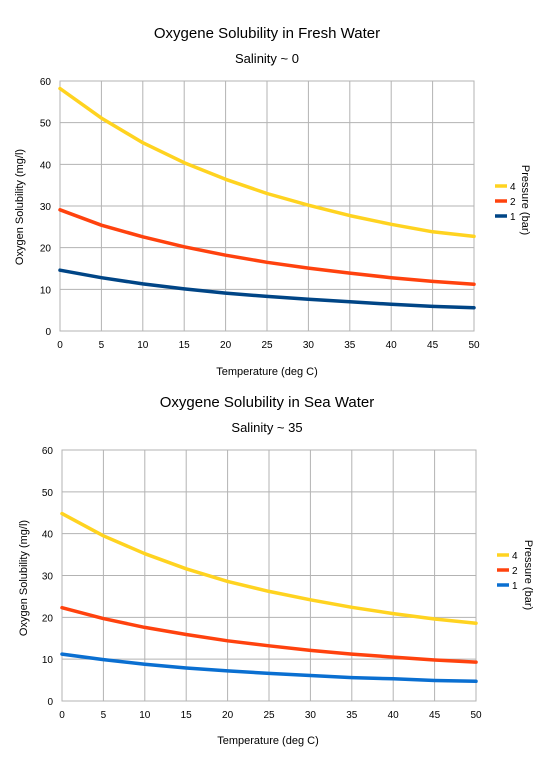 The width and height of the screenshot is (546, 759). Describe the element at coordinates (267, 402) in the screenshot. I see `chart-title: Oxygene Solubility in Sea Water` at that location.